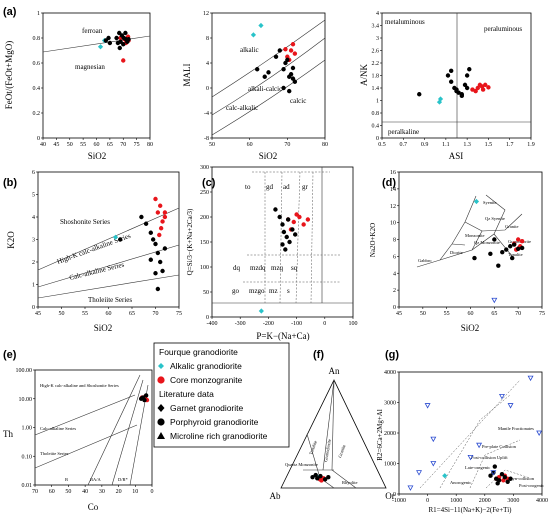 The height and width of the screenshot is (517, 550). What do you see at coordinates (257, 291) in the screenshot?
I see `field-label-mzgo: mzgo` at bounding box center [257, 291].